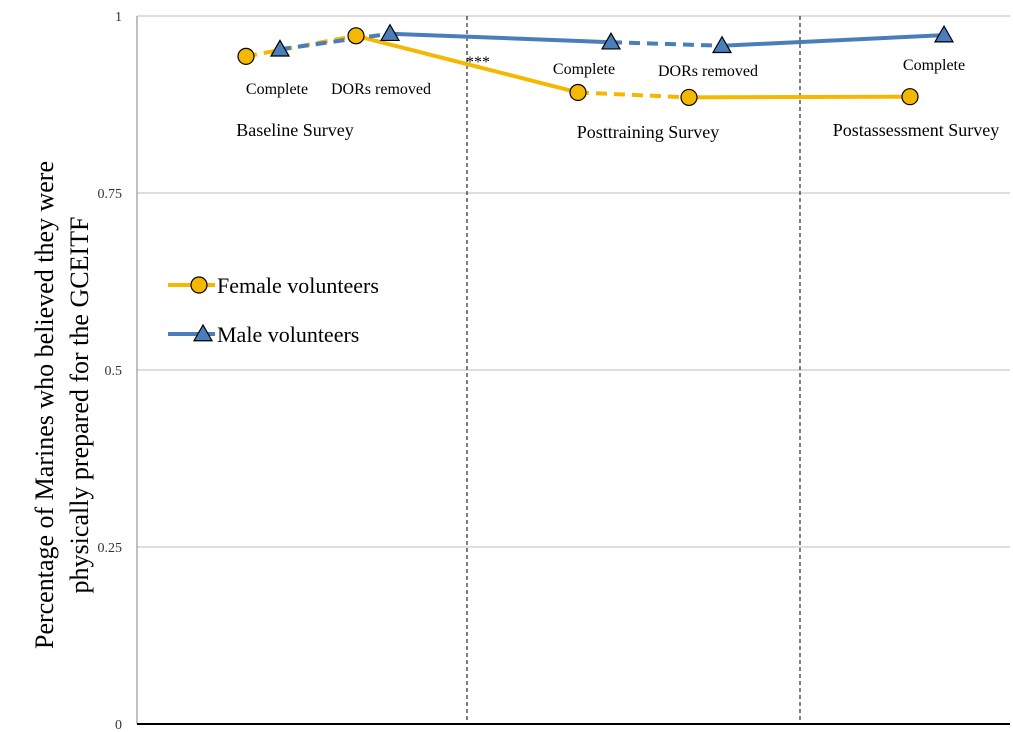 This screenshot has width=1013, height=732. What do you see at coordinates (478, 62) in the screenshot?
I see `significance-marker: ***` at bounding box center [478, 62].